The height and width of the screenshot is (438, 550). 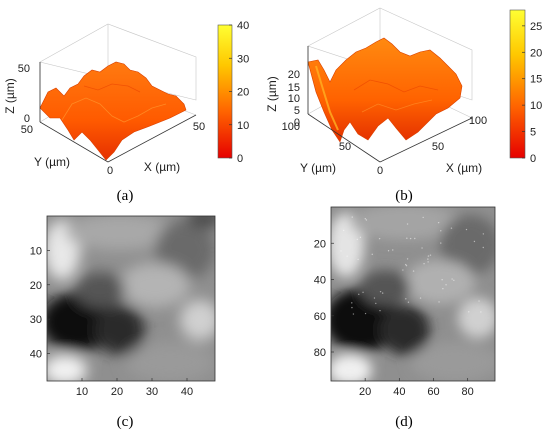 What do you see at coordinates (320, 317) in the screenshot?
I see `y-tick-label: 60` at bounding box center [320, 317].